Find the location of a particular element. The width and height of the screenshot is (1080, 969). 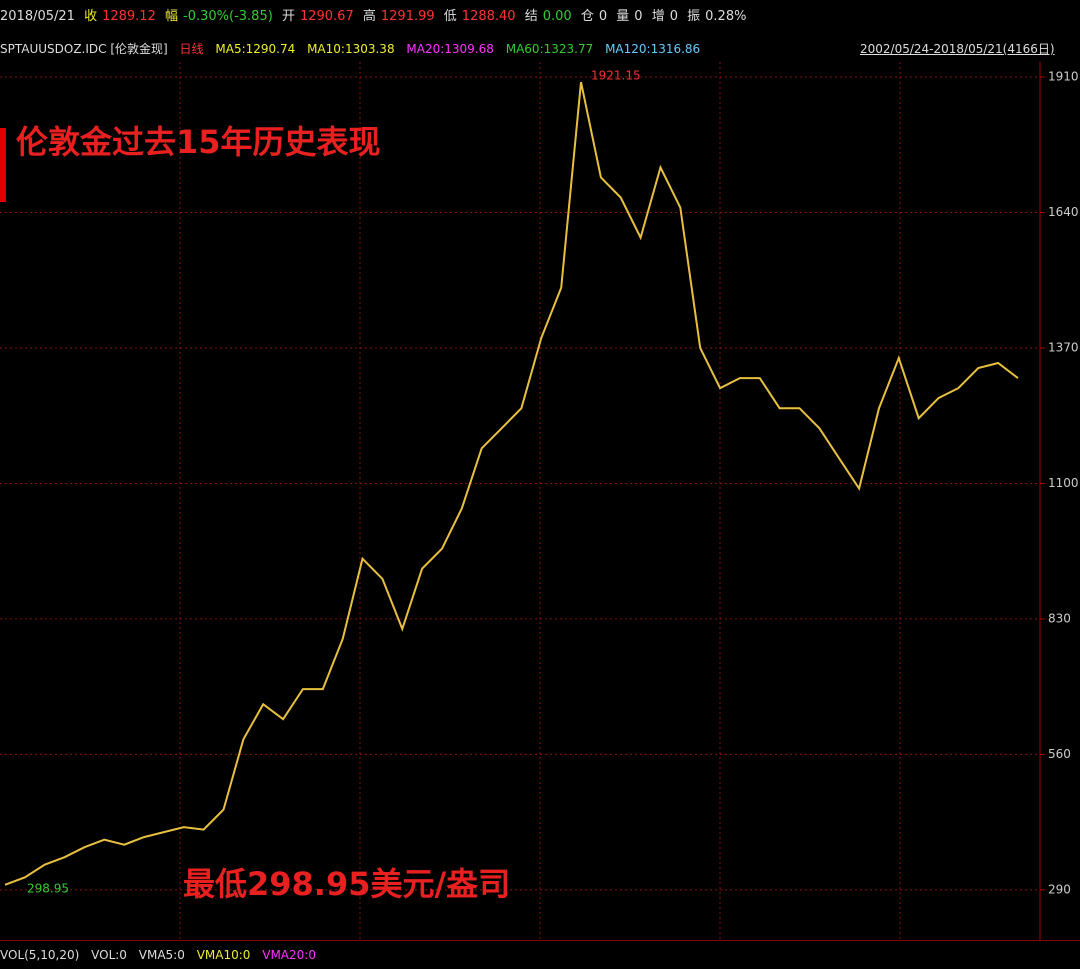

y-tick-label: 1640 is located at coordinates (1063, 212).